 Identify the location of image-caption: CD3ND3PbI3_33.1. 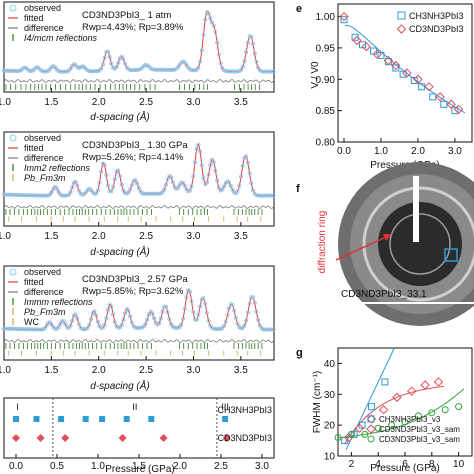
(384, 294).